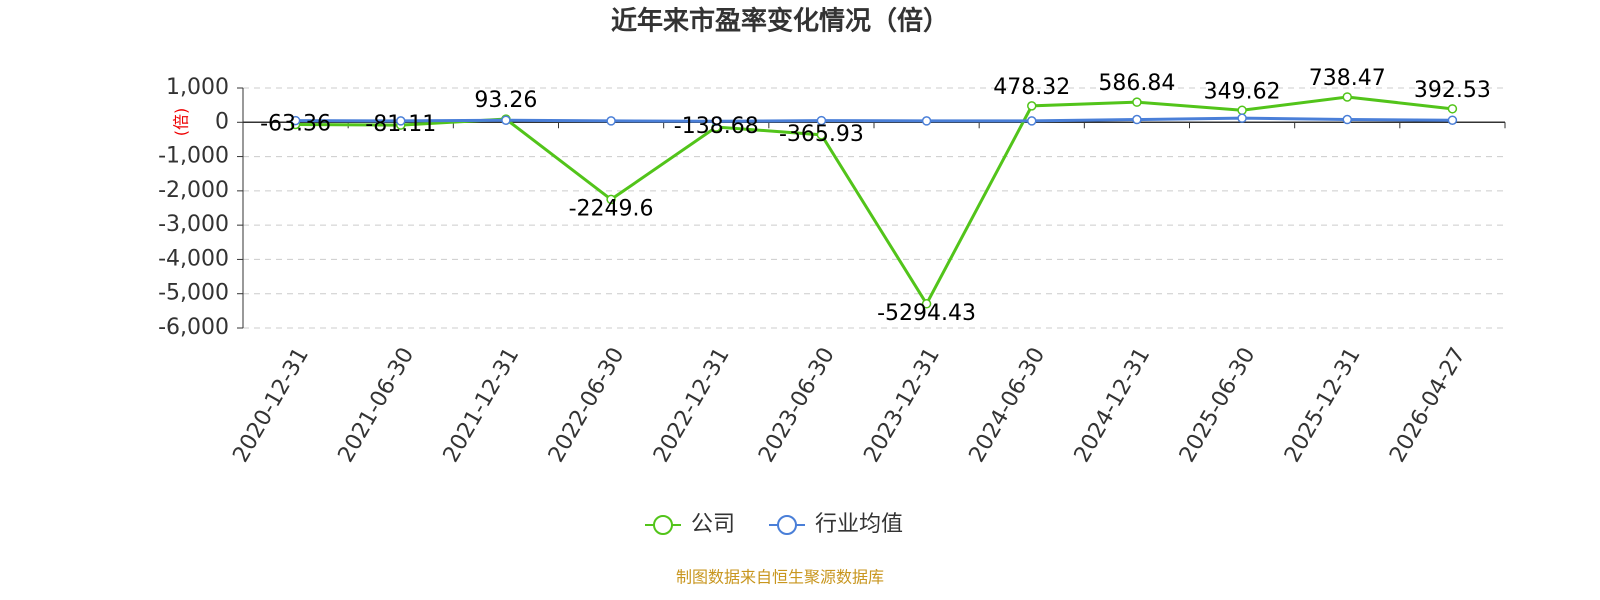 The image size is (1600, 600). What do you see at coordinates (902, 405) in the screenshot?
I see `x-tick-label: 2023-12-31` at bounding box center [902, 405].